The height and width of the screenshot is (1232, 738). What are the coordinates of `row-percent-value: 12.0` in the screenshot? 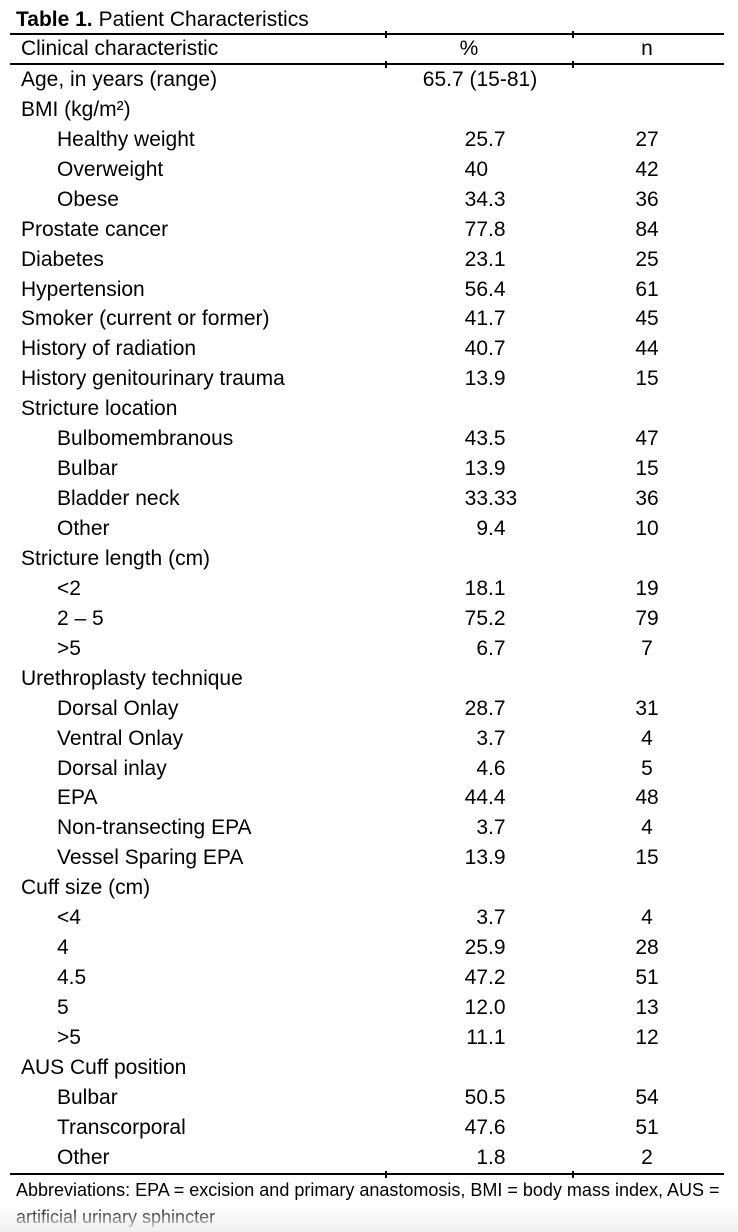 It's located at (480, 1008).